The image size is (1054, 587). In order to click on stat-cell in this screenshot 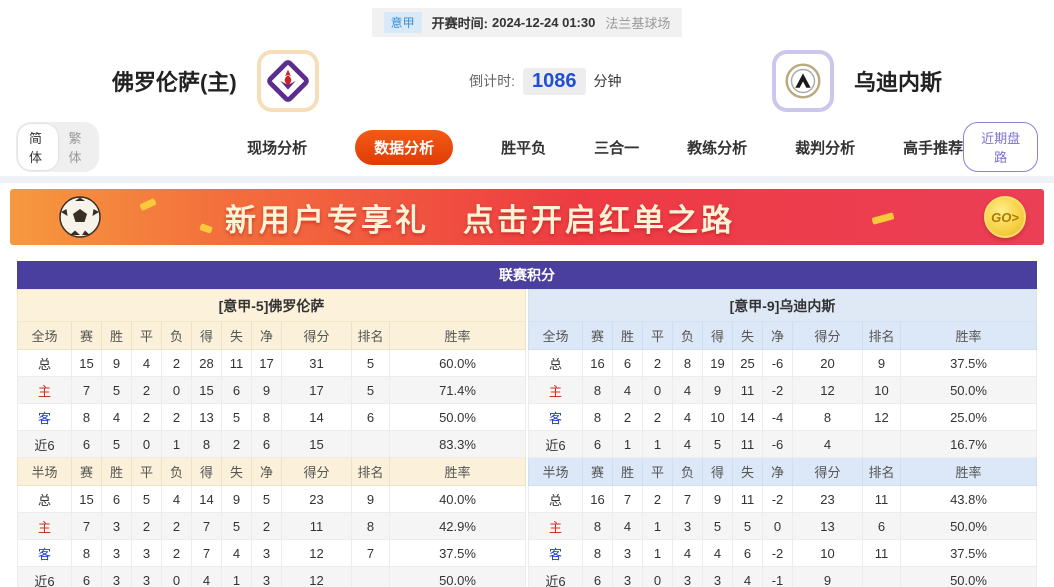, I will do `click(370, 444)`.